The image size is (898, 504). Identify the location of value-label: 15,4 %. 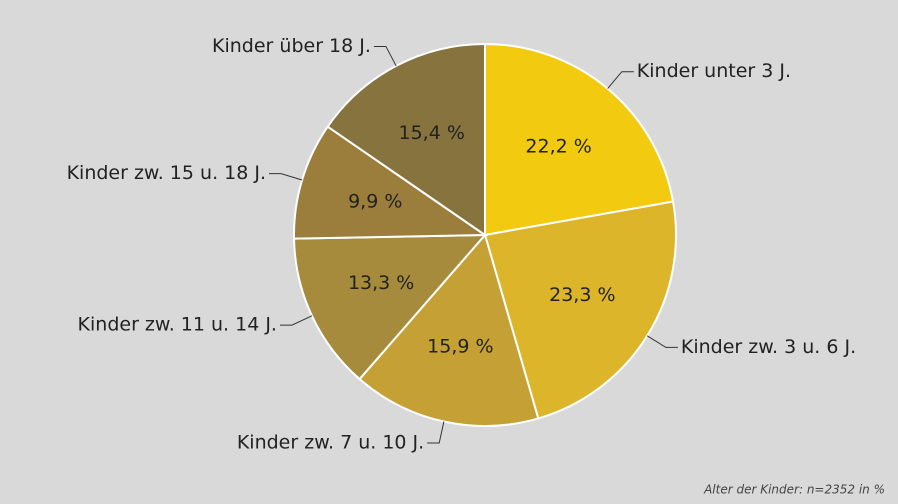
(431, 133).